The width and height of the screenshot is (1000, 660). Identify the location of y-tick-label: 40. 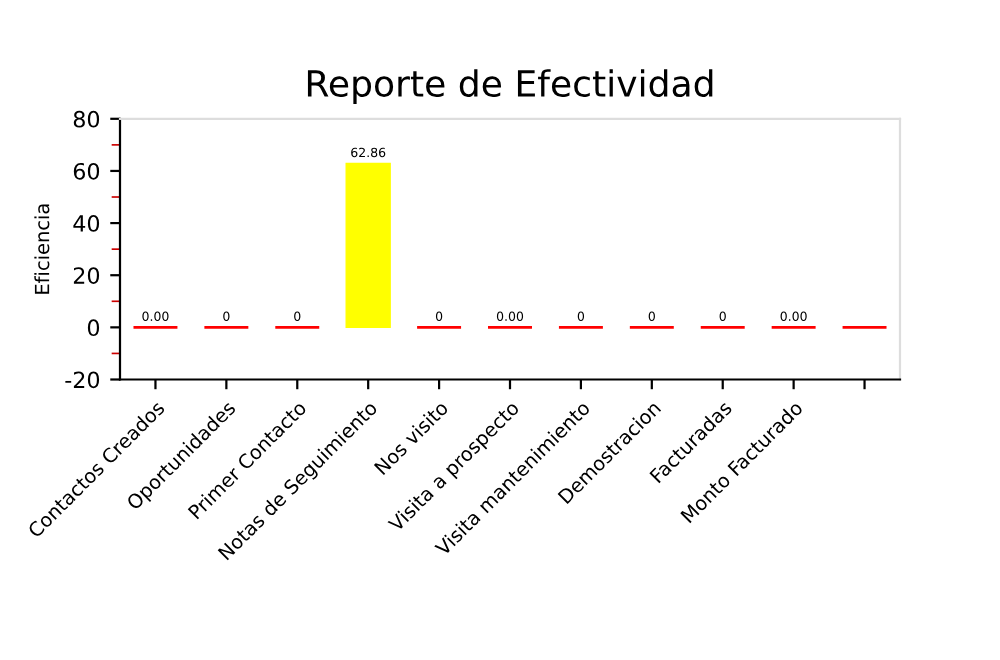
(86, 223).